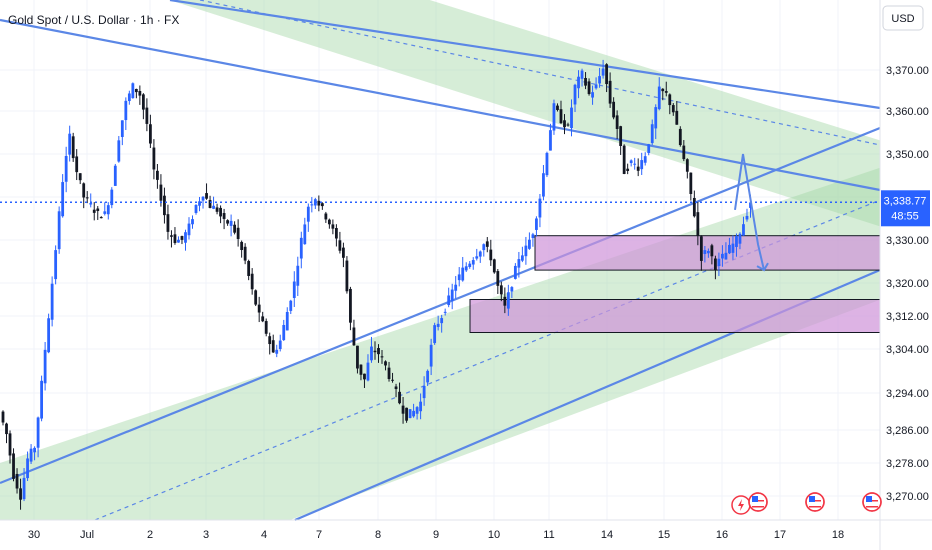 Image resolution: width=932 pixels, height=550 pixels. I want to click on price-tick-label: 3,304.00, so click(907, 350).